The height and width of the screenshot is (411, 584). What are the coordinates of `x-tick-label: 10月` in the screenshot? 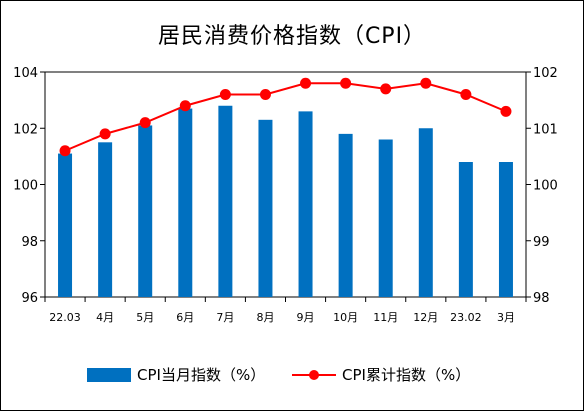 It's located at (345, 317).